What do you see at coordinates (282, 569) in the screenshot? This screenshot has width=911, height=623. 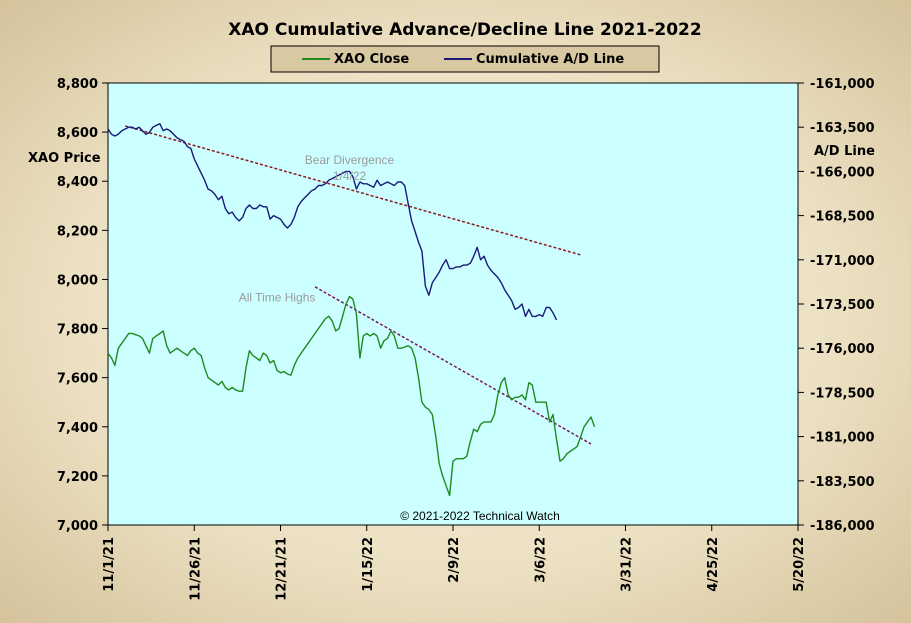 I see `x-tick-label: 12/21/21` at bounding box center [282, 569].